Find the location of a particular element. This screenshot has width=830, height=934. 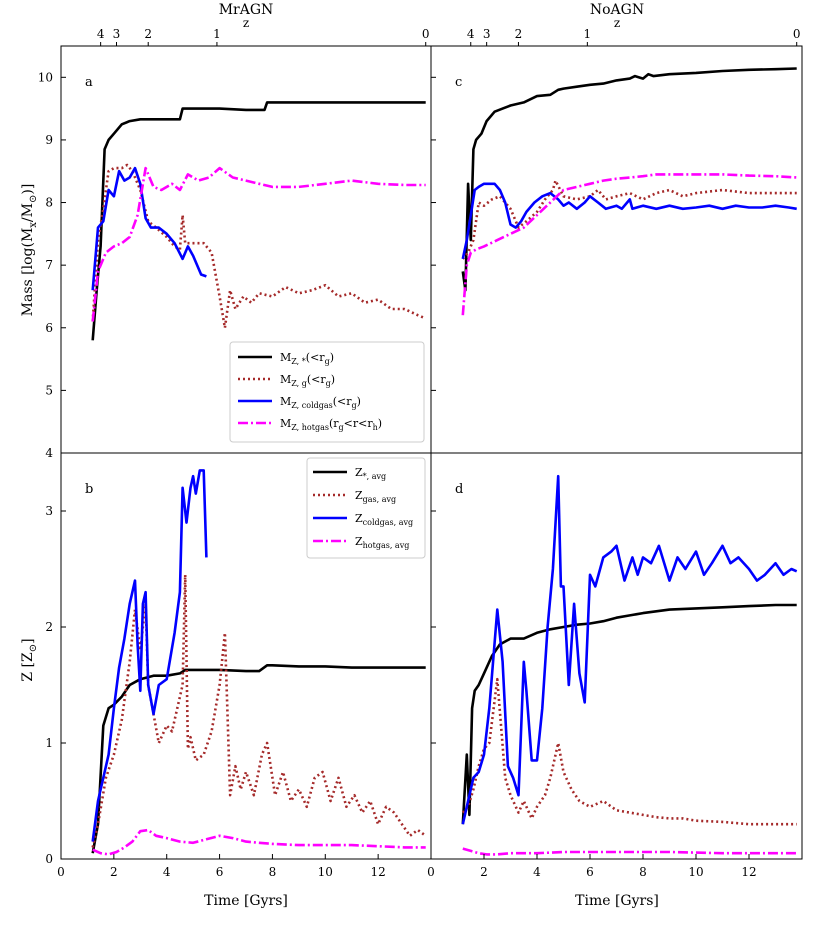

legend-label-coldgas: Zcoldgas, avg is located at coordinates (384, 519).